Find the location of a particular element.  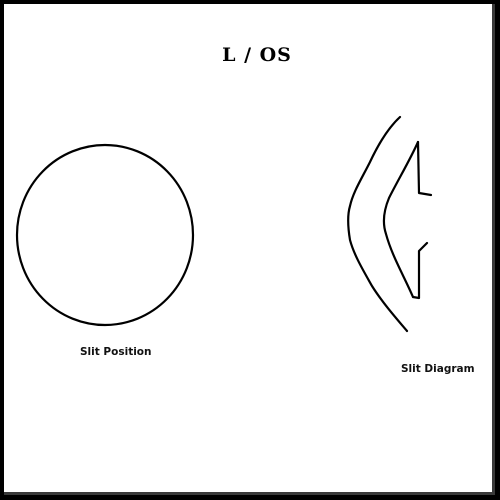

slit-diagram-vertical-edge-top is located at coordinates (424, 168).